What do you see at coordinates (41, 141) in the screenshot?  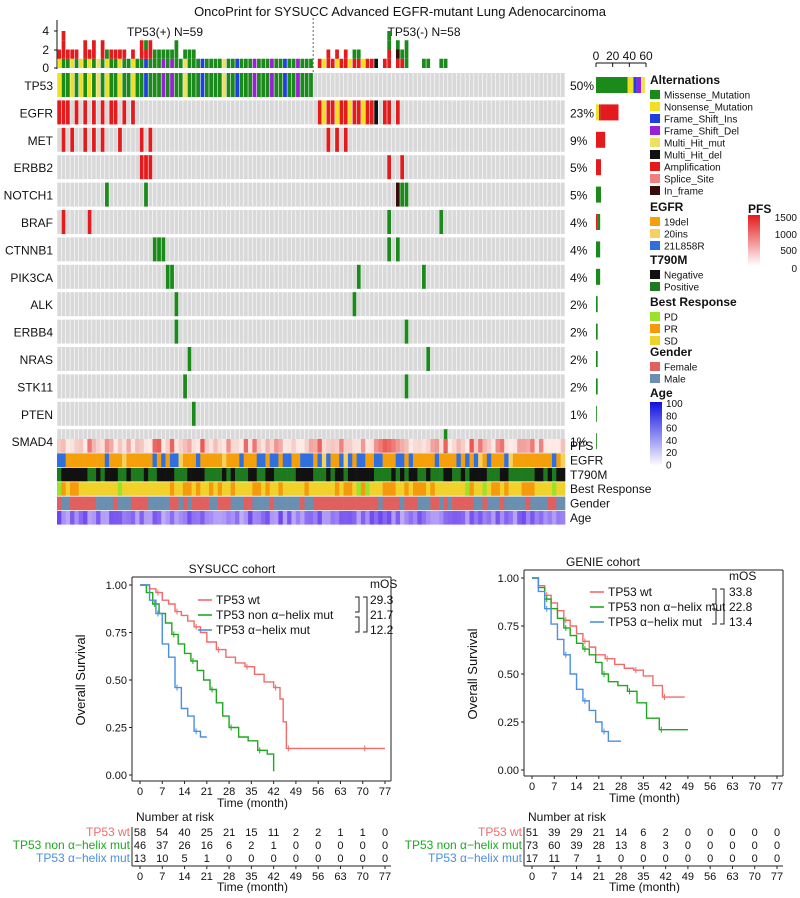 I see `gene-label: MET` at bounding box center [41, 141].